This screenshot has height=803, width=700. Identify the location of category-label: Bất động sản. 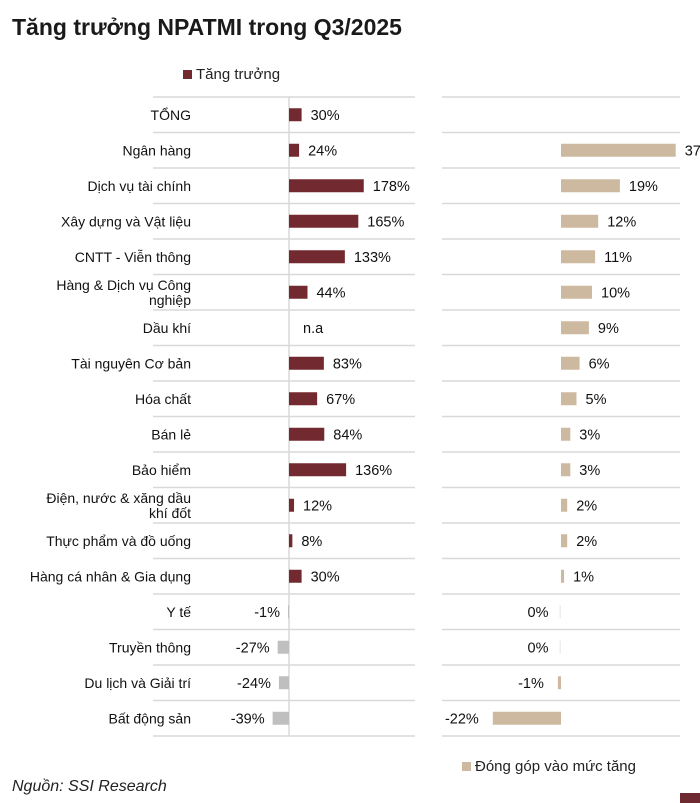
(149, 718).